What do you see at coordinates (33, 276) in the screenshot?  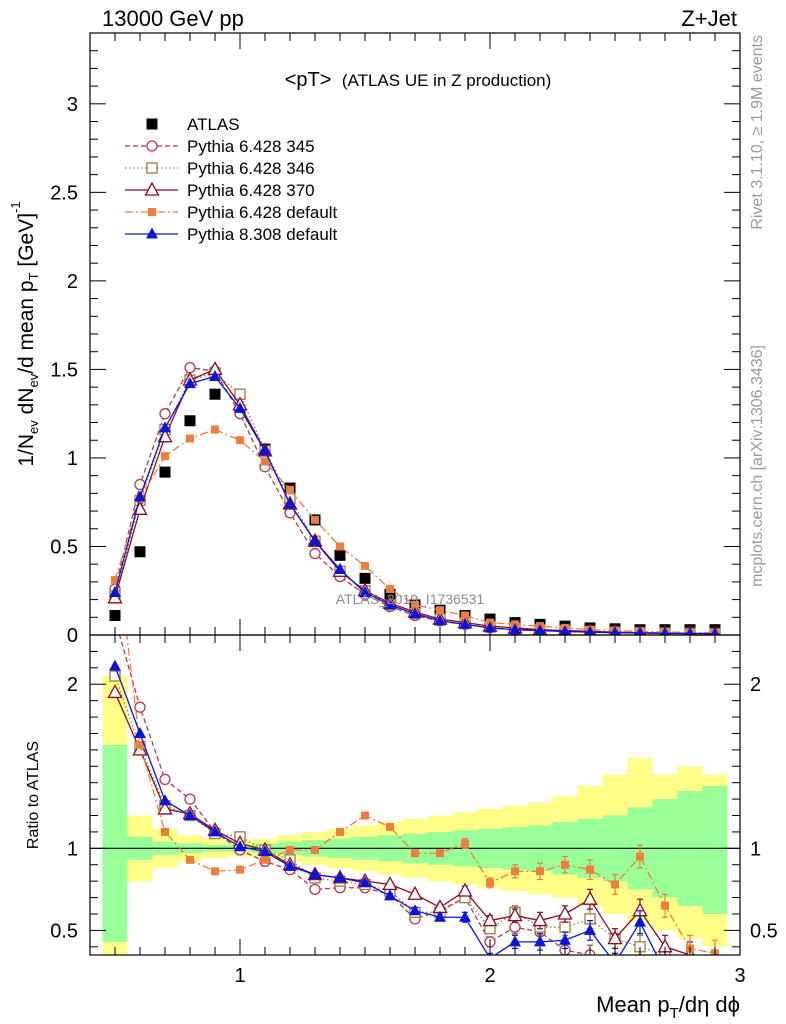 I see `y-axis-label-part: T` at bounding box center [33, 276].